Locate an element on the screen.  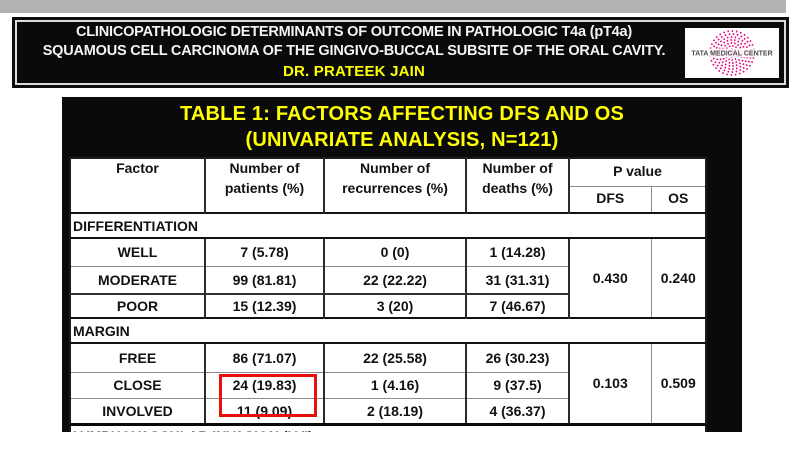
section-row-margin: MARGIN is located at coordinates (388, 330).